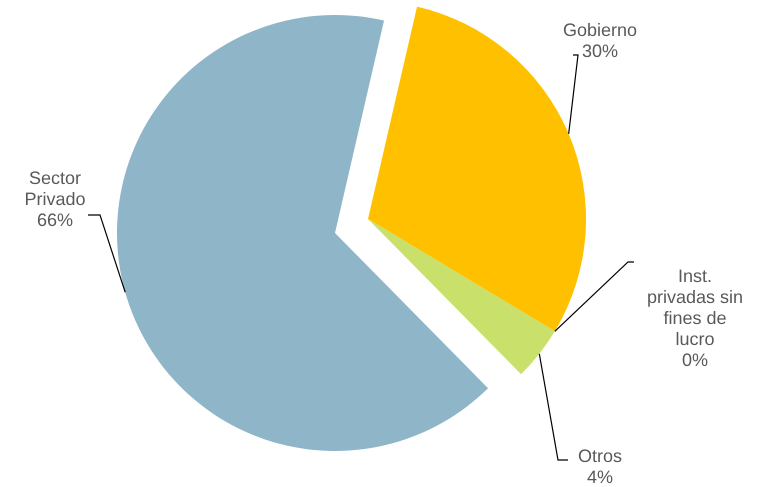 Image resolution: width=772 pixels, height=487 pixels. Describe the element at coordinates (600, 51) in the screenshot. I see `data-label: 30%` at that location.